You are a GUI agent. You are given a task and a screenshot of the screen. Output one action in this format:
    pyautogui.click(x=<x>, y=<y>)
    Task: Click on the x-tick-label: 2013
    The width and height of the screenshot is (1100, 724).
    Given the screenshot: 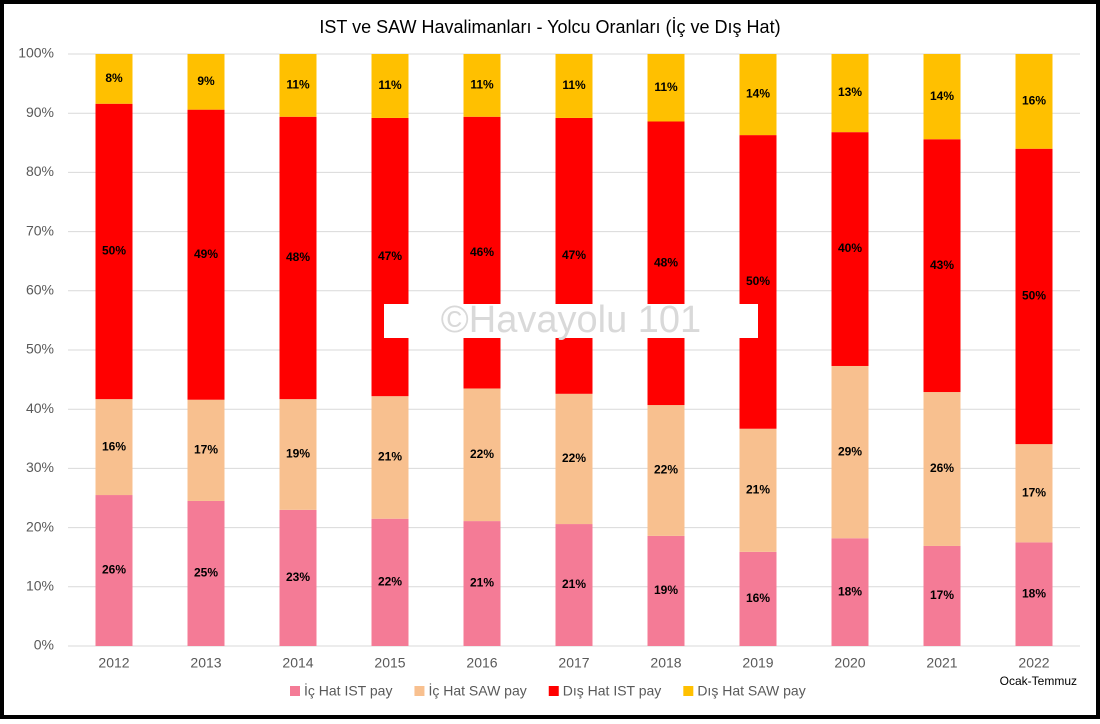 What is the action you would take?
    pyautogui.click(x=205, y=663)
    